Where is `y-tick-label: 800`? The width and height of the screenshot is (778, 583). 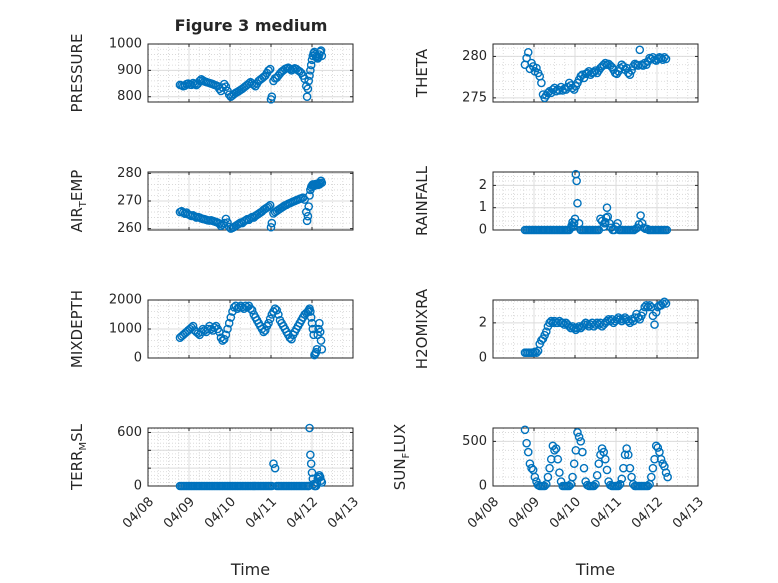
y-tick-label: 800 is located at coordinates (129, 96).